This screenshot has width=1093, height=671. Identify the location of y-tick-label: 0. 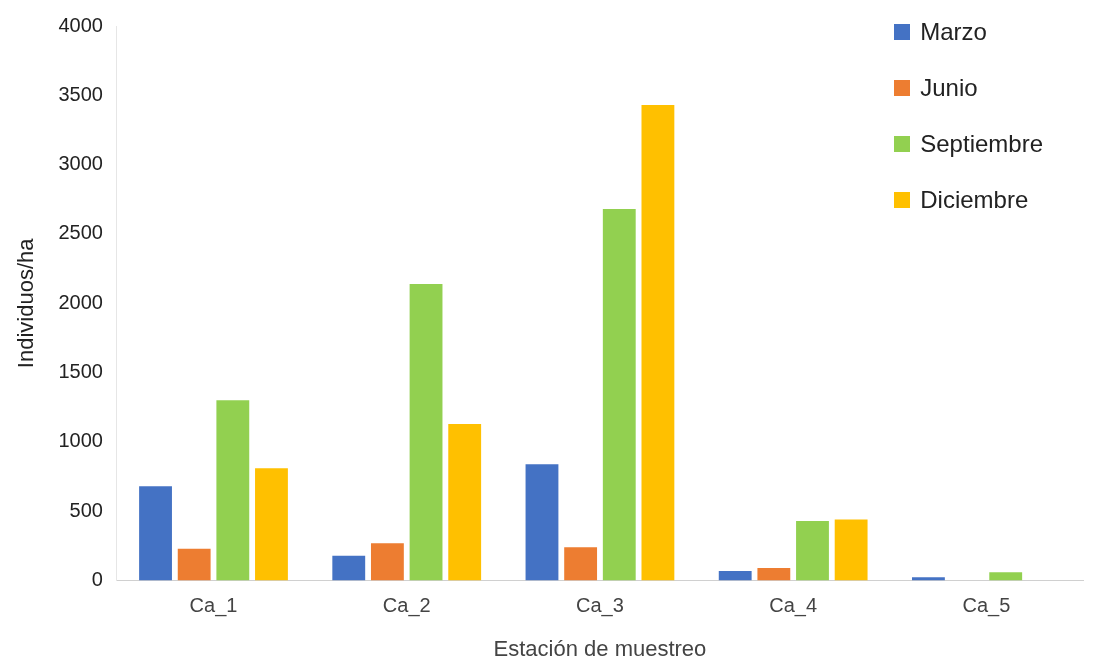
(97, 579).